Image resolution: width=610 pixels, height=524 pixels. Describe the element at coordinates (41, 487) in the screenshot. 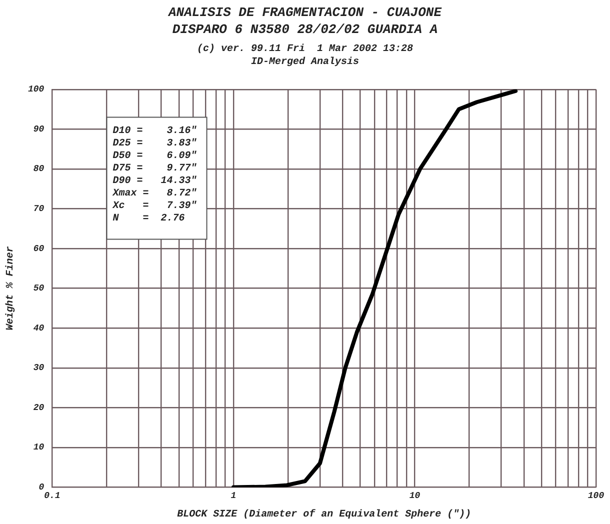

I see `y-tick-label: 0` at that location.